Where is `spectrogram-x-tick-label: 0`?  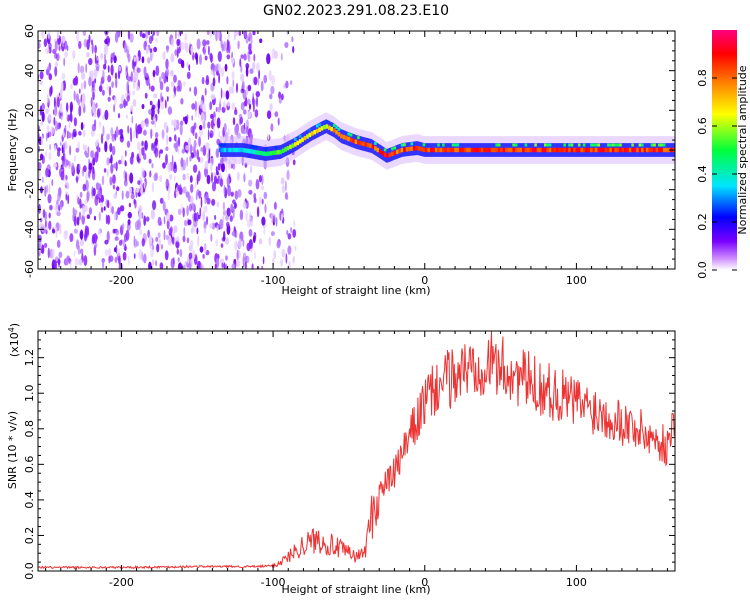 spectrogram-x-tick-label: 0 is located at coordinates (424, 280).